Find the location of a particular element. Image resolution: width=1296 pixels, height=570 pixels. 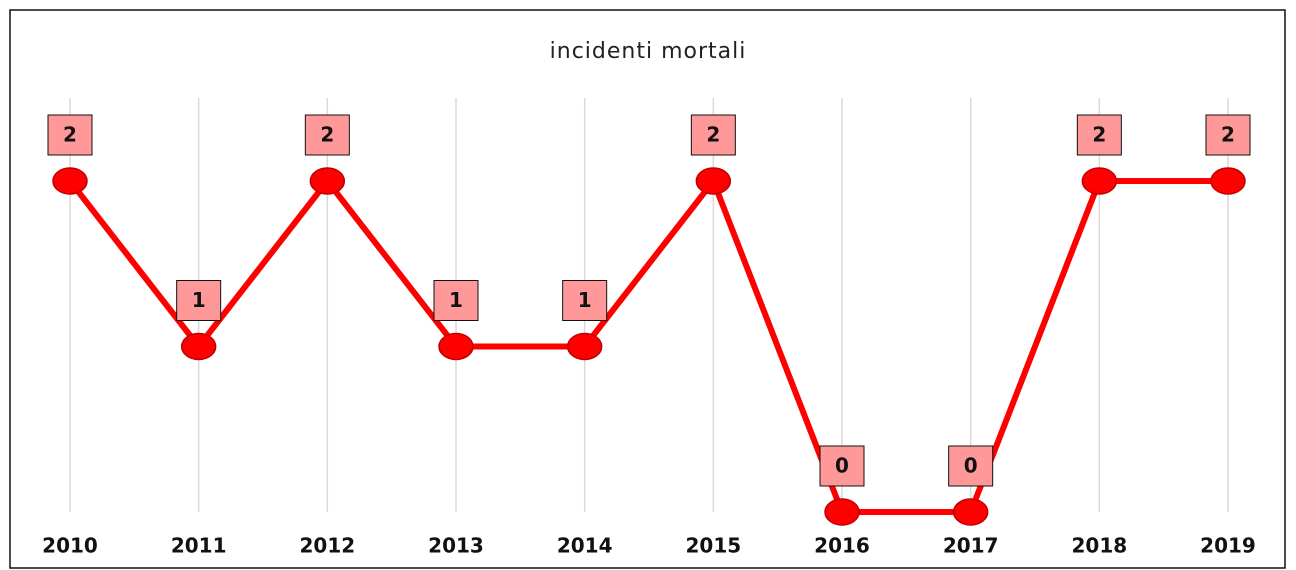

x-tick-label: 2010 is located at coordinates (70, 546).